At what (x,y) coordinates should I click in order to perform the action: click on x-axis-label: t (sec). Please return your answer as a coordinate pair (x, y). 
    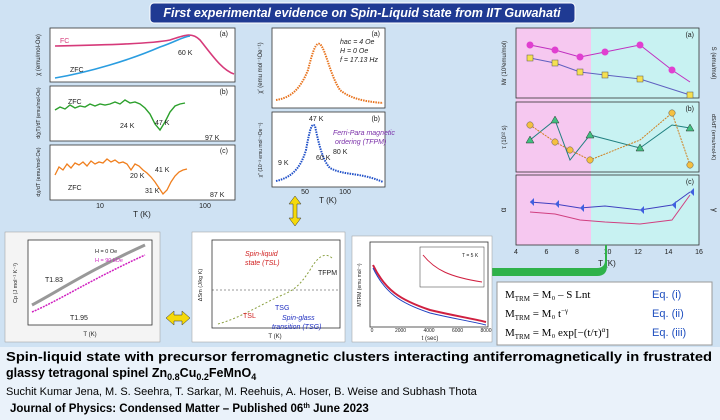
    Looking at the image, I should click on (430, 339).